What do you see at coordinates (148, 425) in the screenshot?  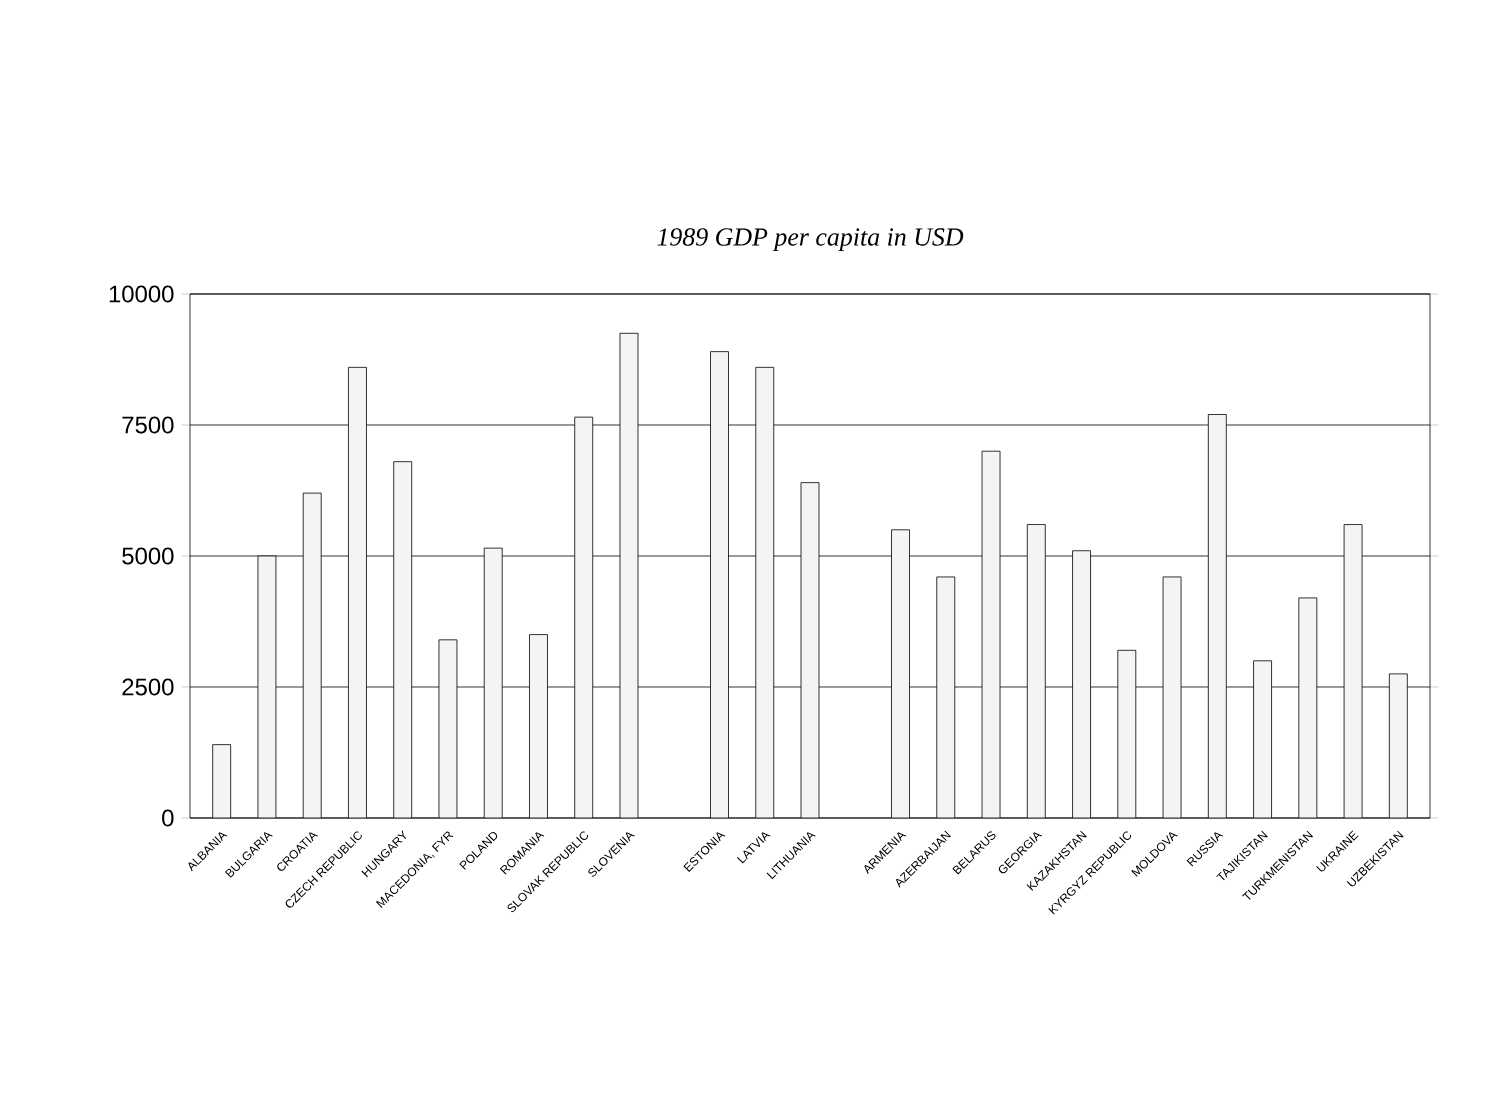 I see `y-tick-label: 7500` at bounding box center [148, 425].